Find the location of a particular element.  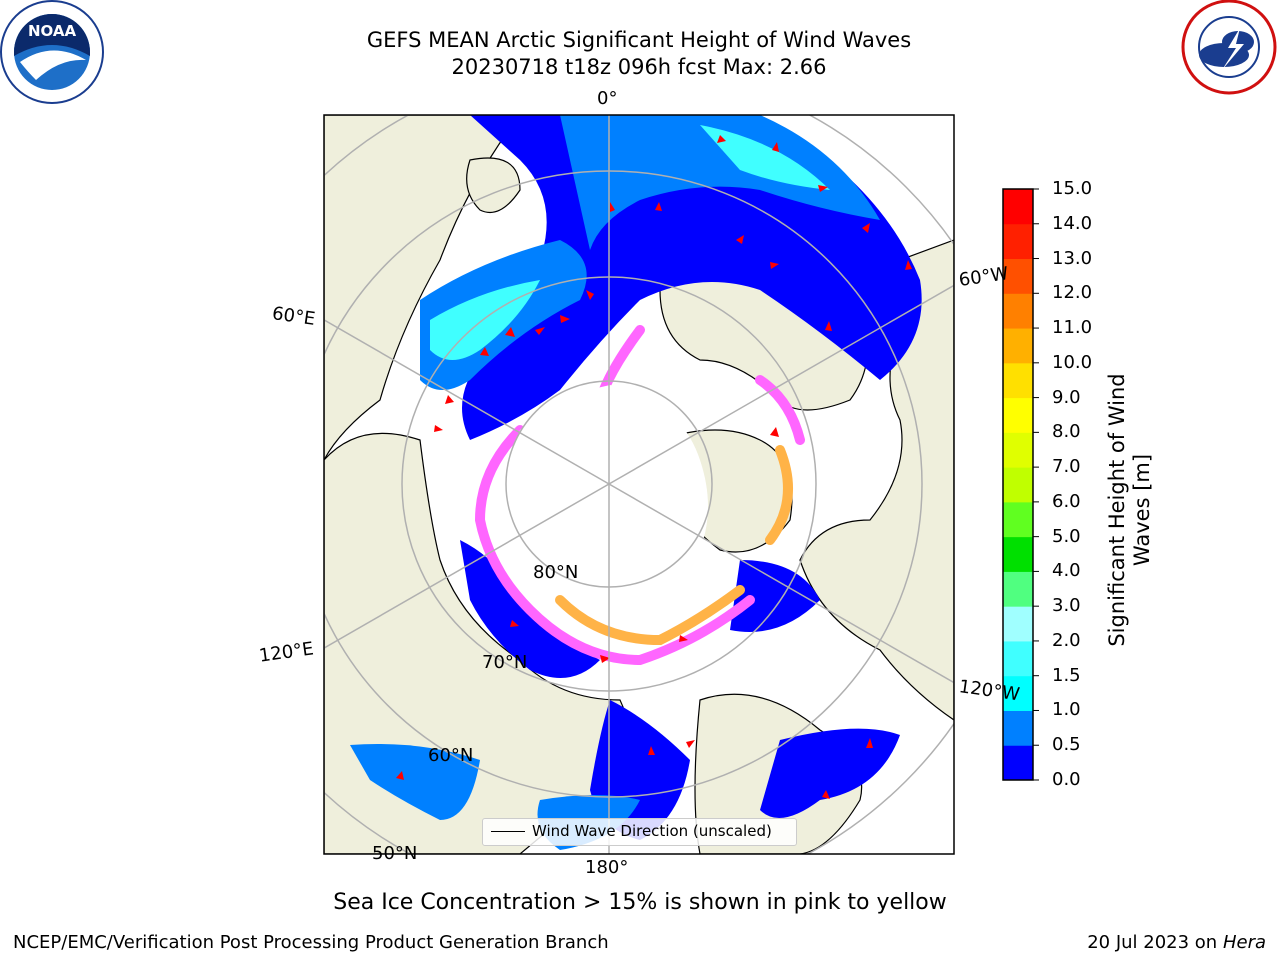

colorbar-tick-label: 11.0 is located at coordinates (1072, 328).